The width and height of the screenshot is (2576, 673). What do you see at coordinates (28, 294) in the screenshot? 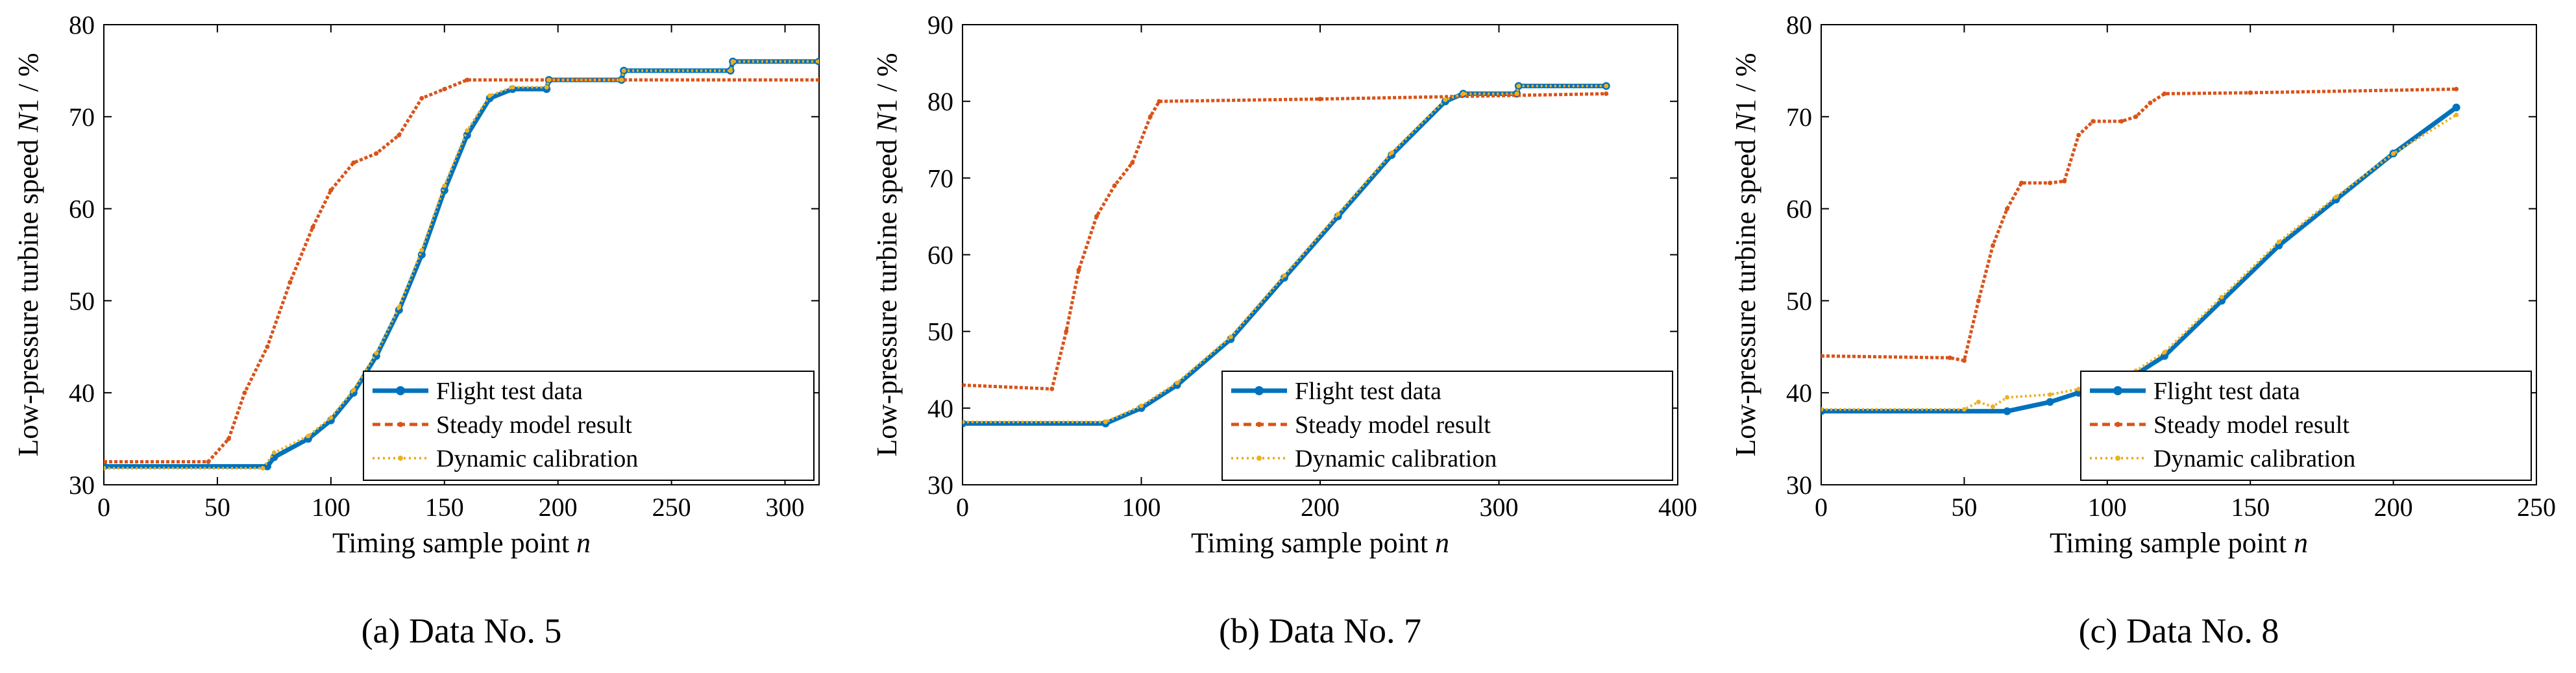
I see `y-axis-title-pre: Low-pressure turbine speed` at bounding box center [28, 294].